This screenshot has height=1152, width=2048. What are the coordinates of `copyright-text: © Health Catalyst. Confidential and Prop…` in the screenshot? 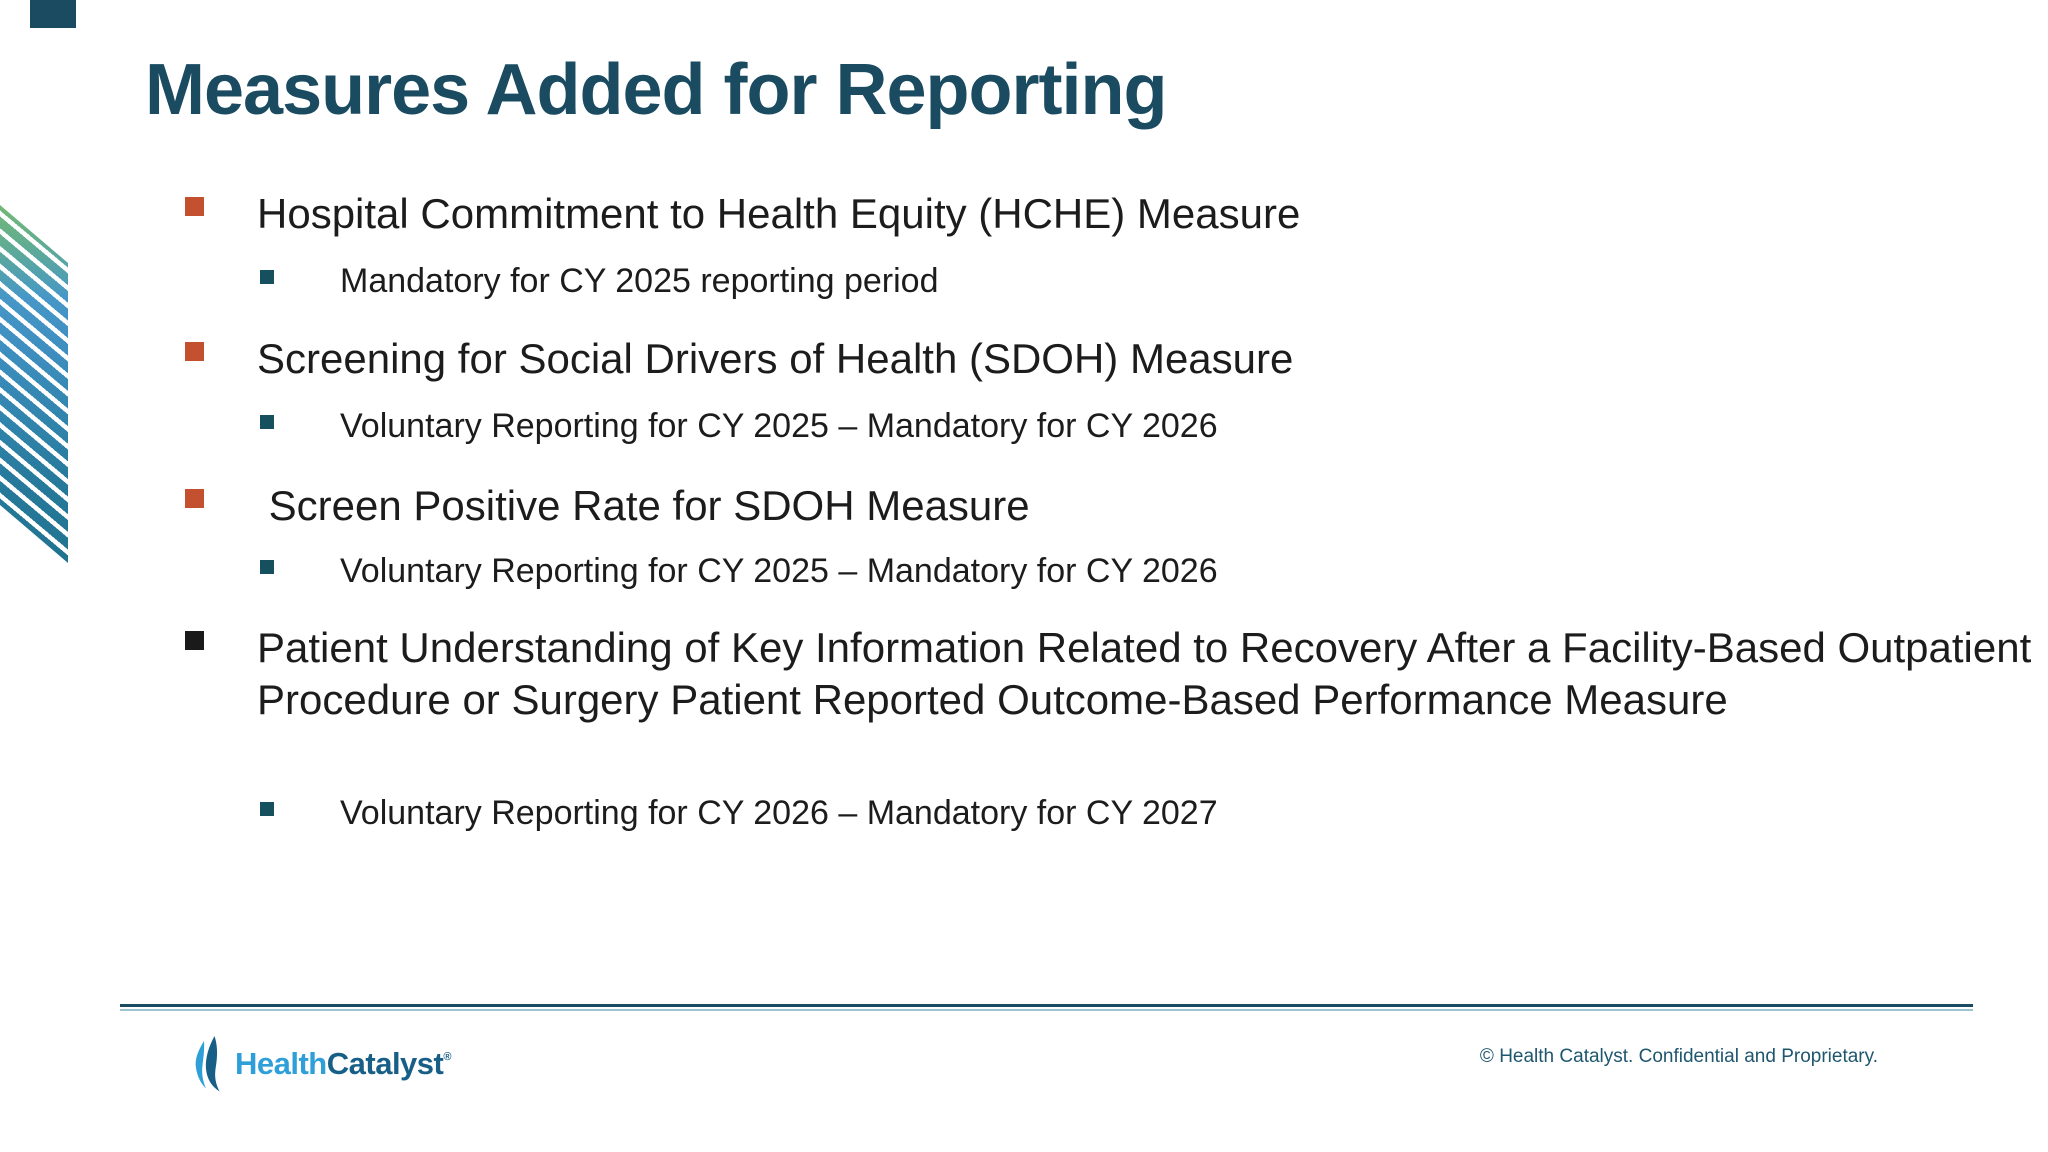 It's located at (1678, 1056).